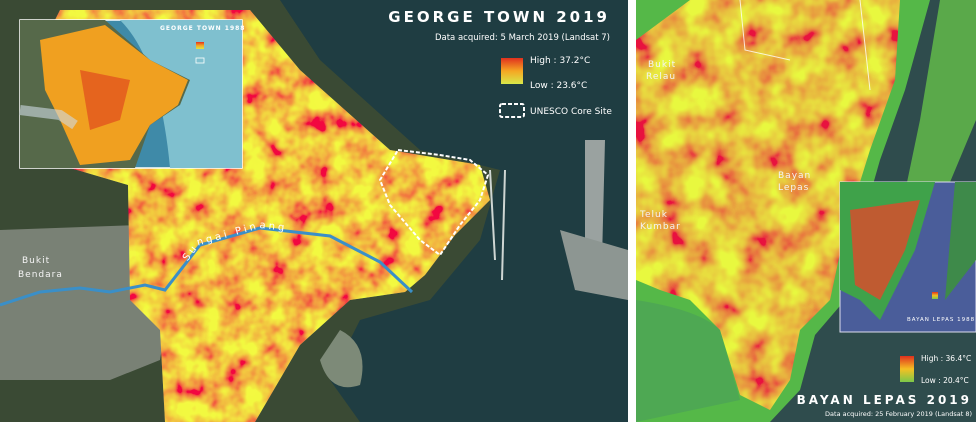 This screenshot has height=422, width=976. What do you see at coordinates (105, 100) in the screenshot?
I see `inset-heat-core` at bounding box center [105, 100].